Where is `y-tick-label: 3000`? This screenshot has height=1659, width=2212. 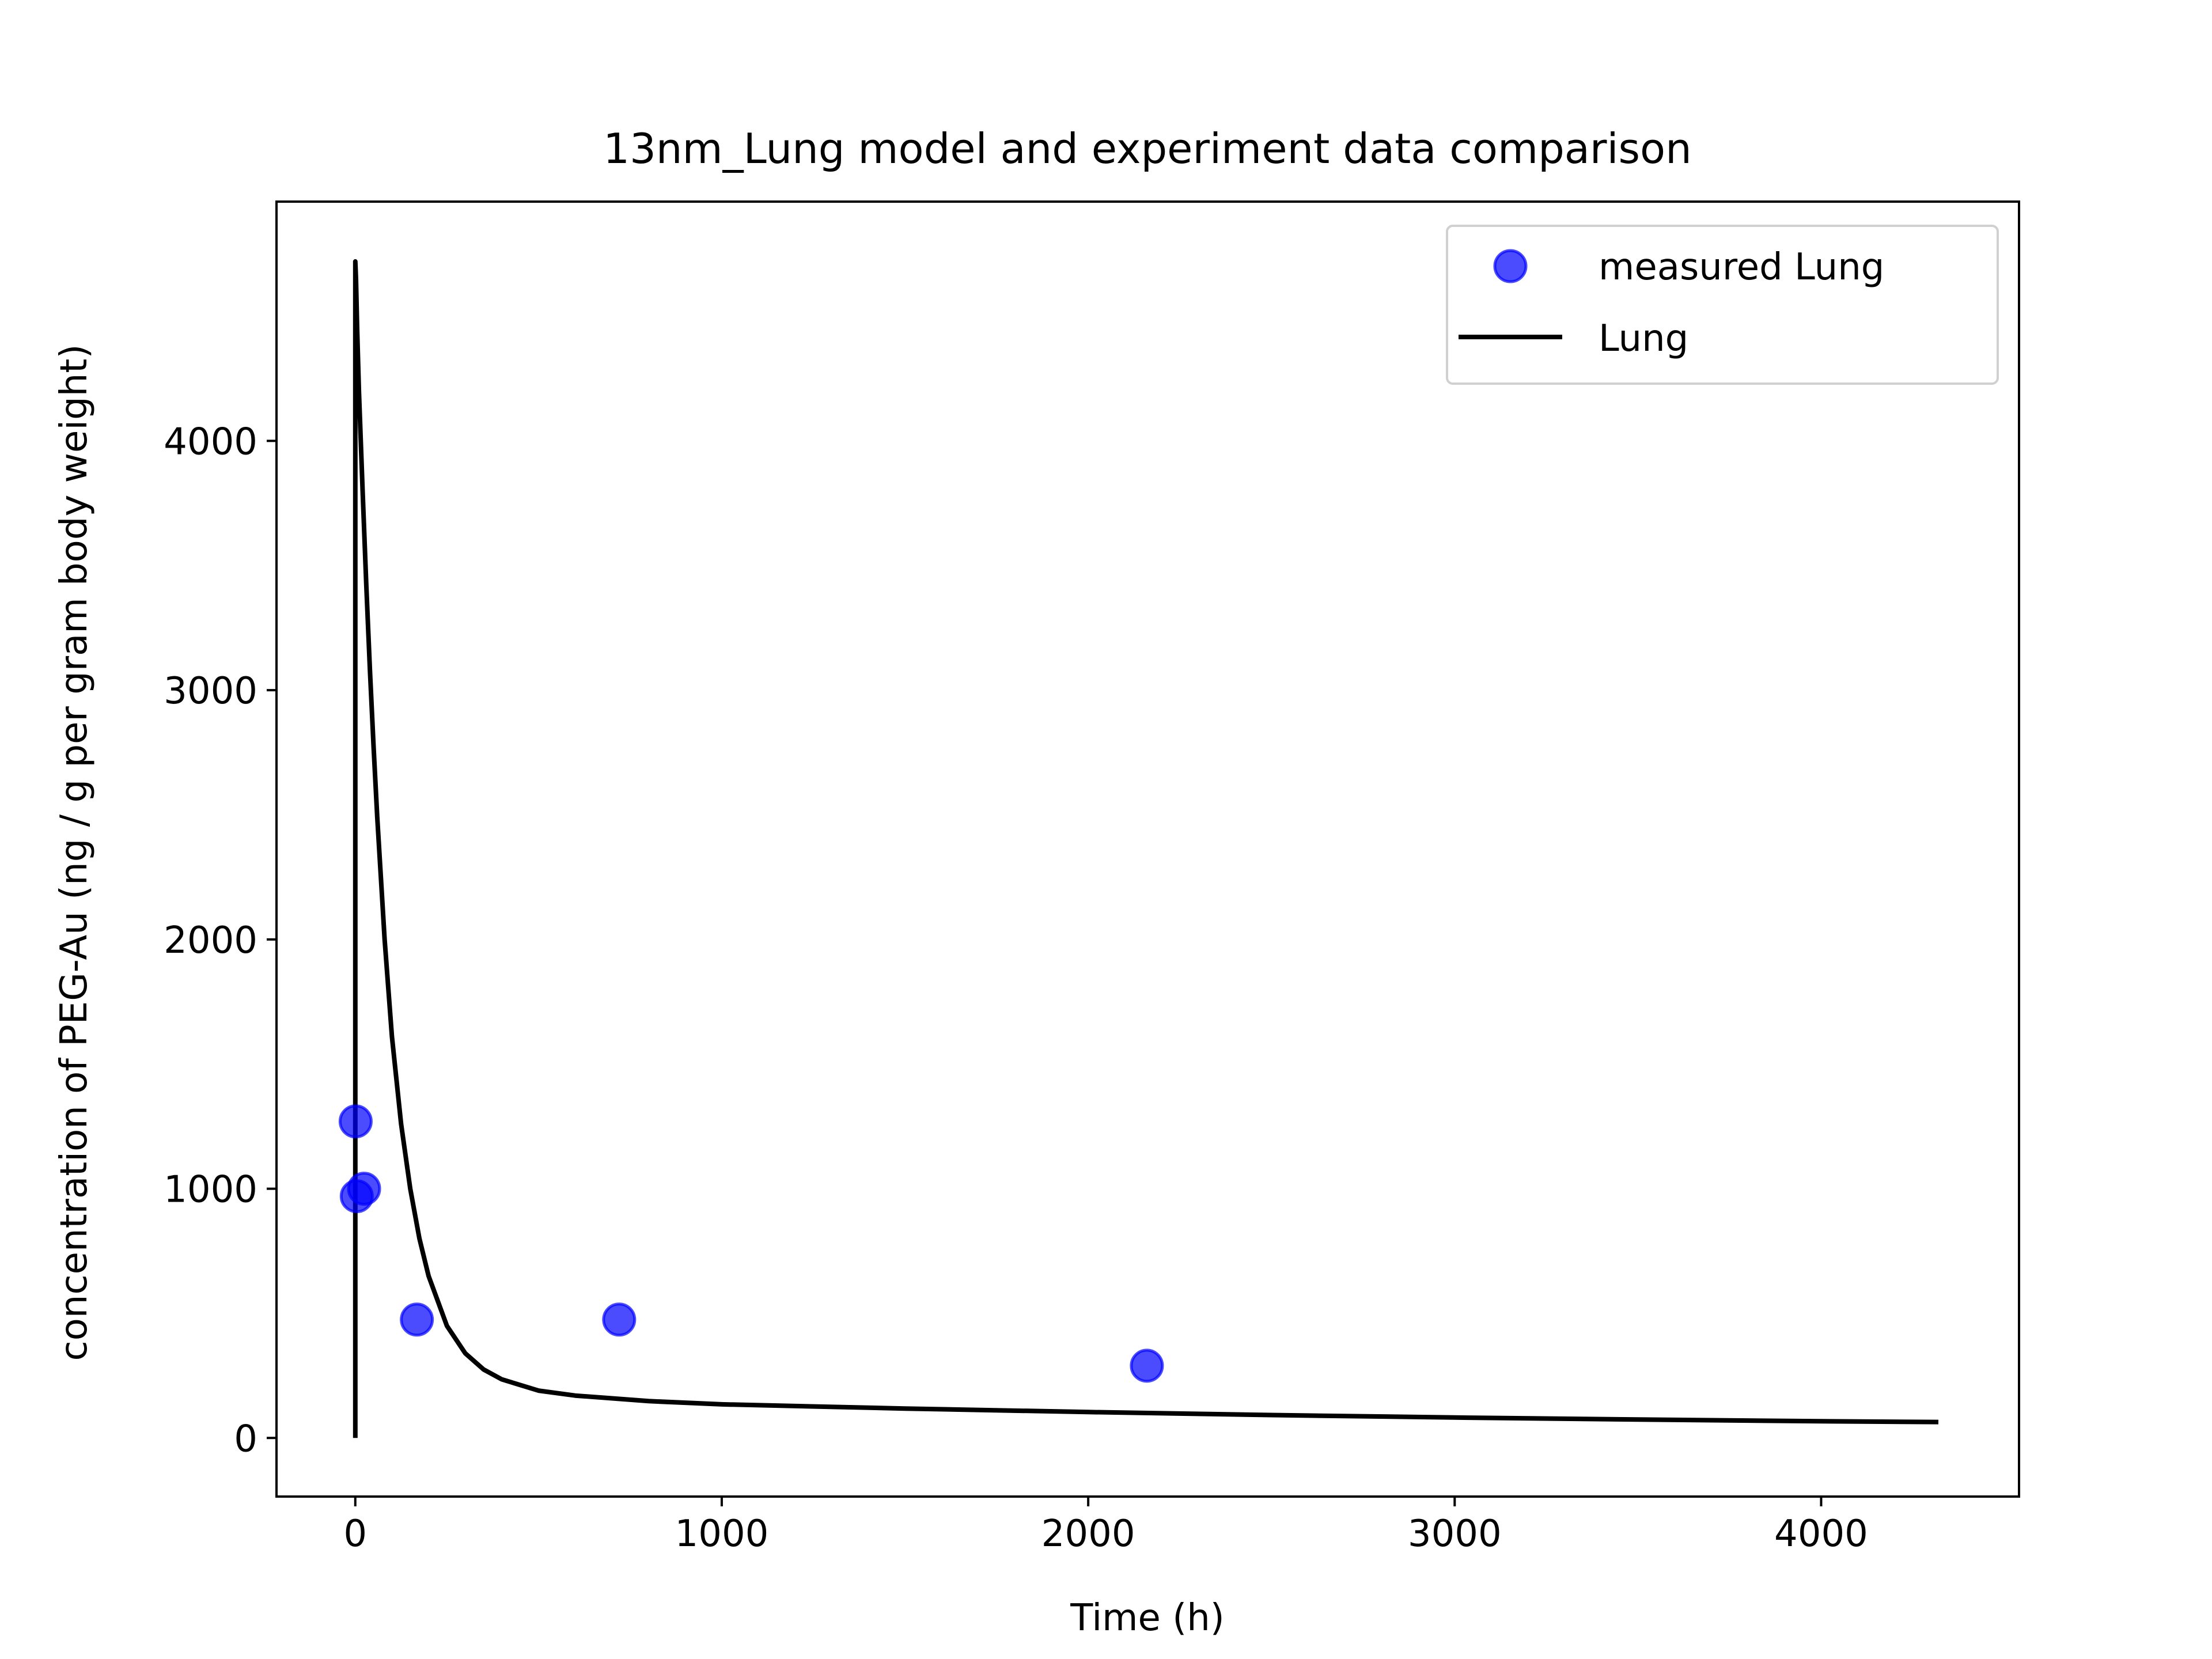 y-tick-label: 3000 is located at coordinates (210, 691).